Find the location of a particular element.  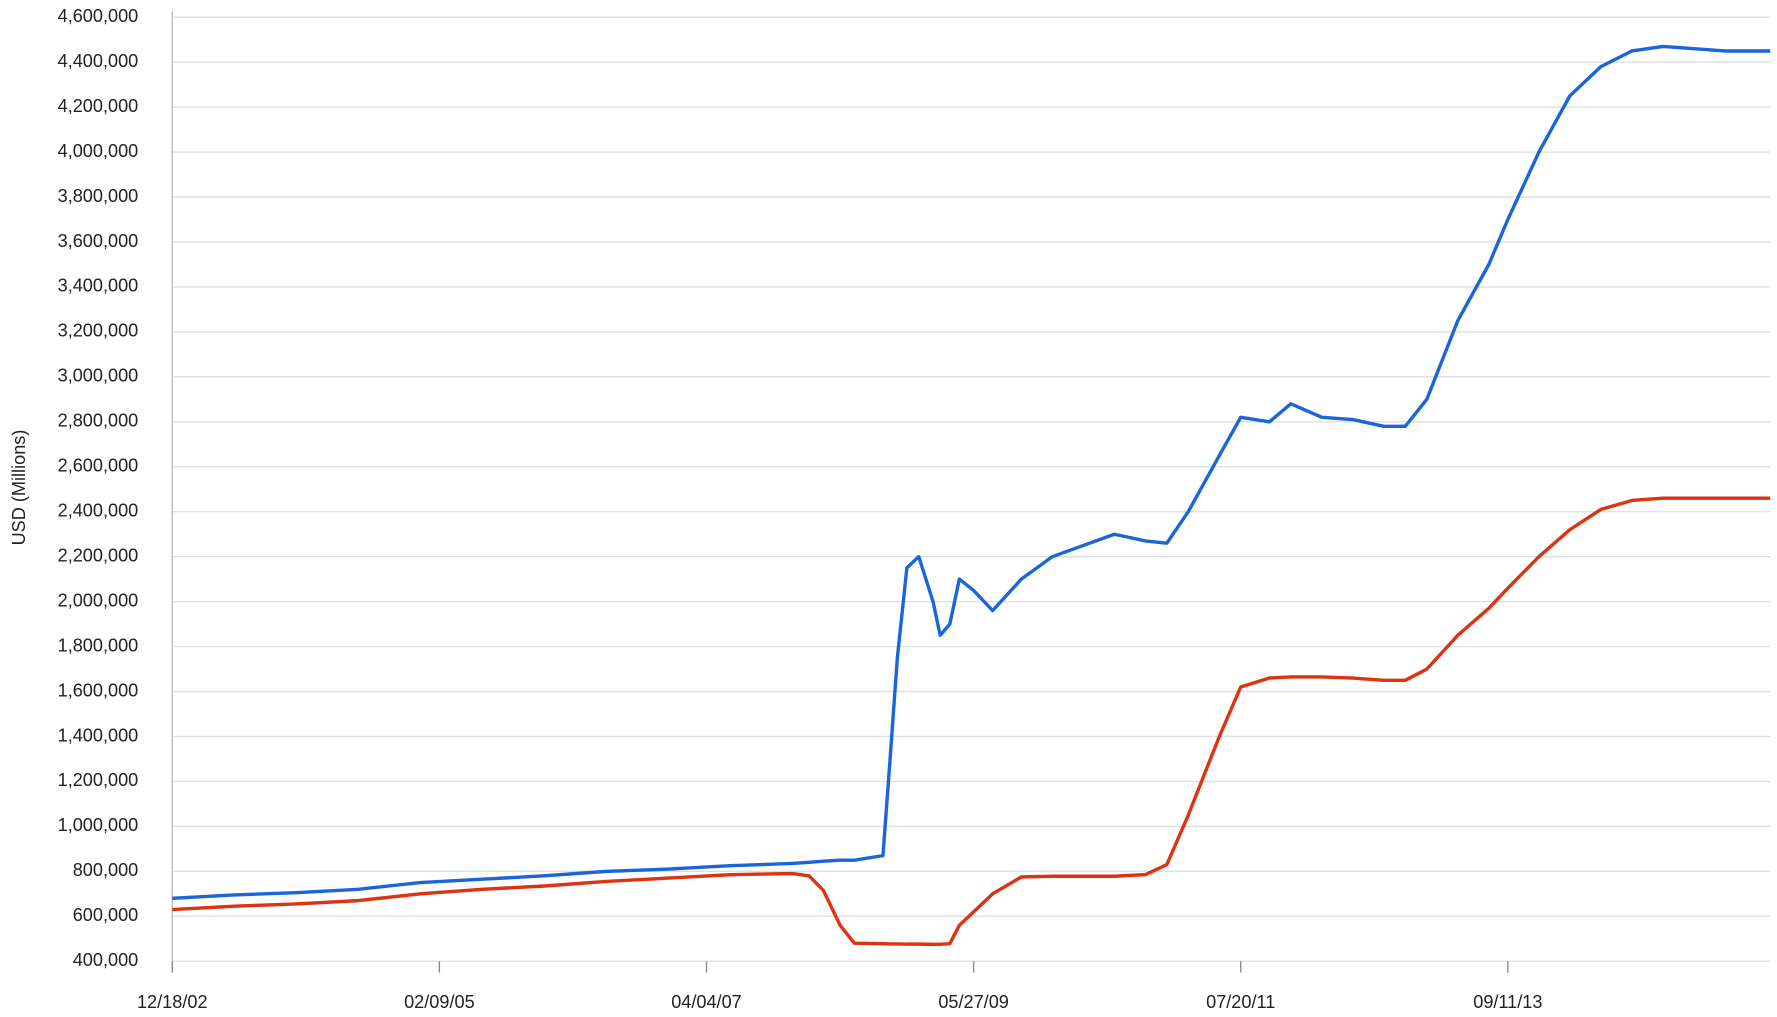

x-tick-label: 02/09/05 is located at coordinates (439, 1002).